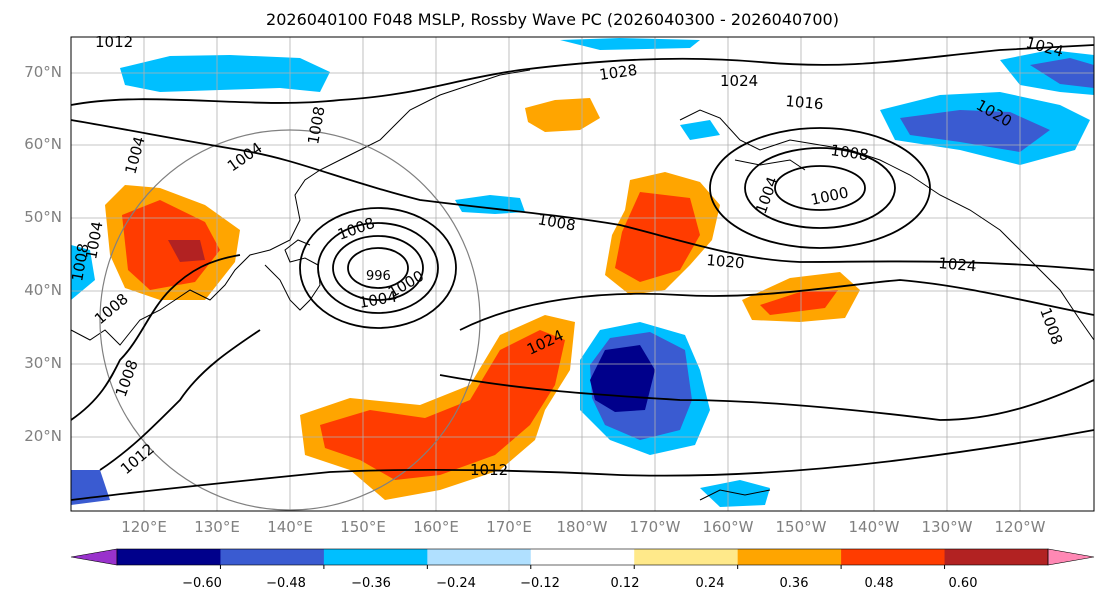  Describe the element at coordinates (879, 583) in the screenshot. I see `colorbar-tick-label: 0.48` at that location.